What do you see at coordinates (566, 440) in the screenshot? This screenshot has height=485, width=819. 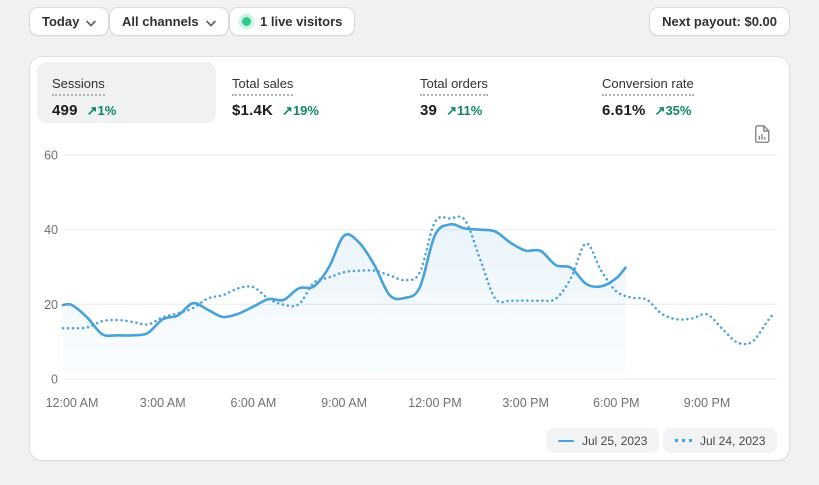 I see `solid-line-swatch` at bounding box center [566, 440].